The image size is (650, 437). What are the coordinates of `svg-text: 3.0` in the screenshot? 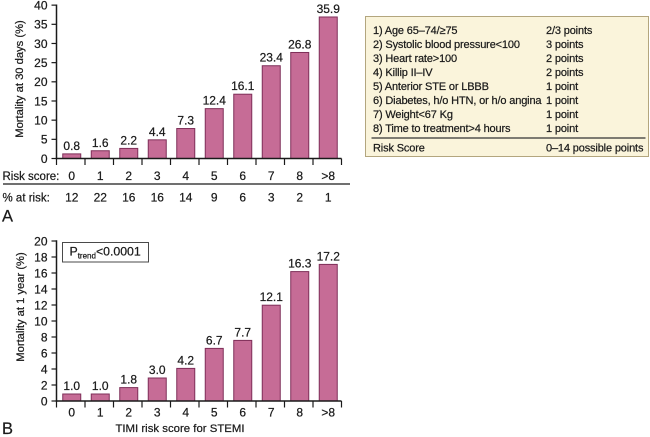 It's located at (157, 370).